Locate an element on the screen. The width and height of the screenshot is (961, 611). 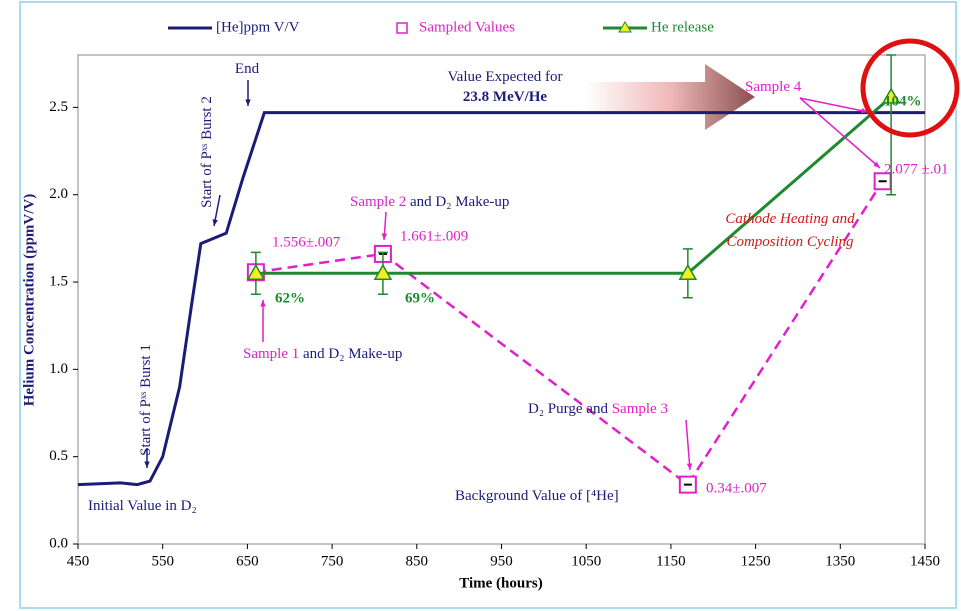
annotation-part: Value Expected for is located at coordinates (505, 77).